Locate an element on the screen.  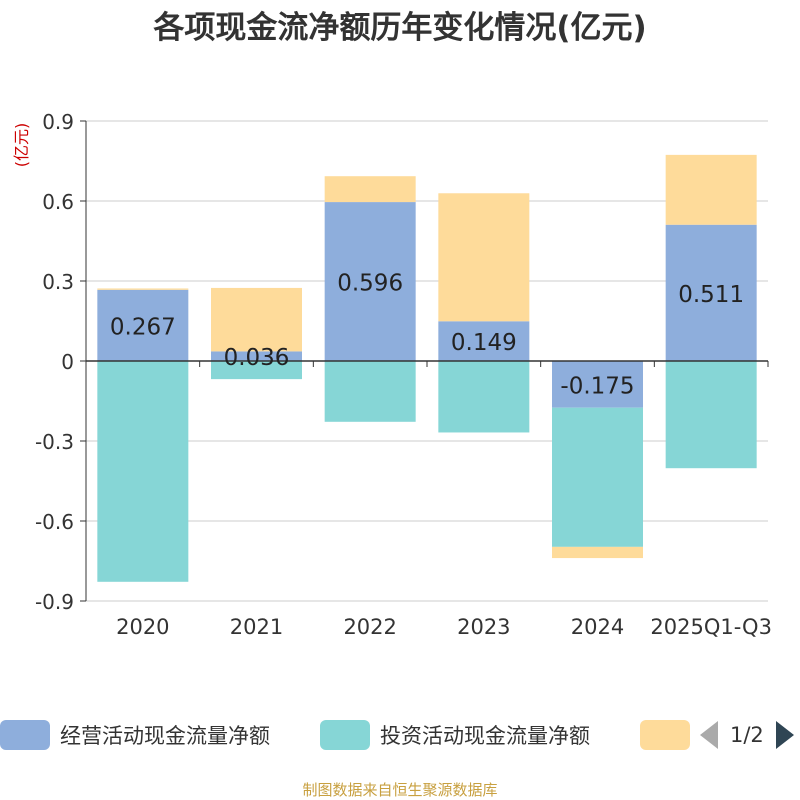
legend-swatch-financing is located at coordinates (665, 735).